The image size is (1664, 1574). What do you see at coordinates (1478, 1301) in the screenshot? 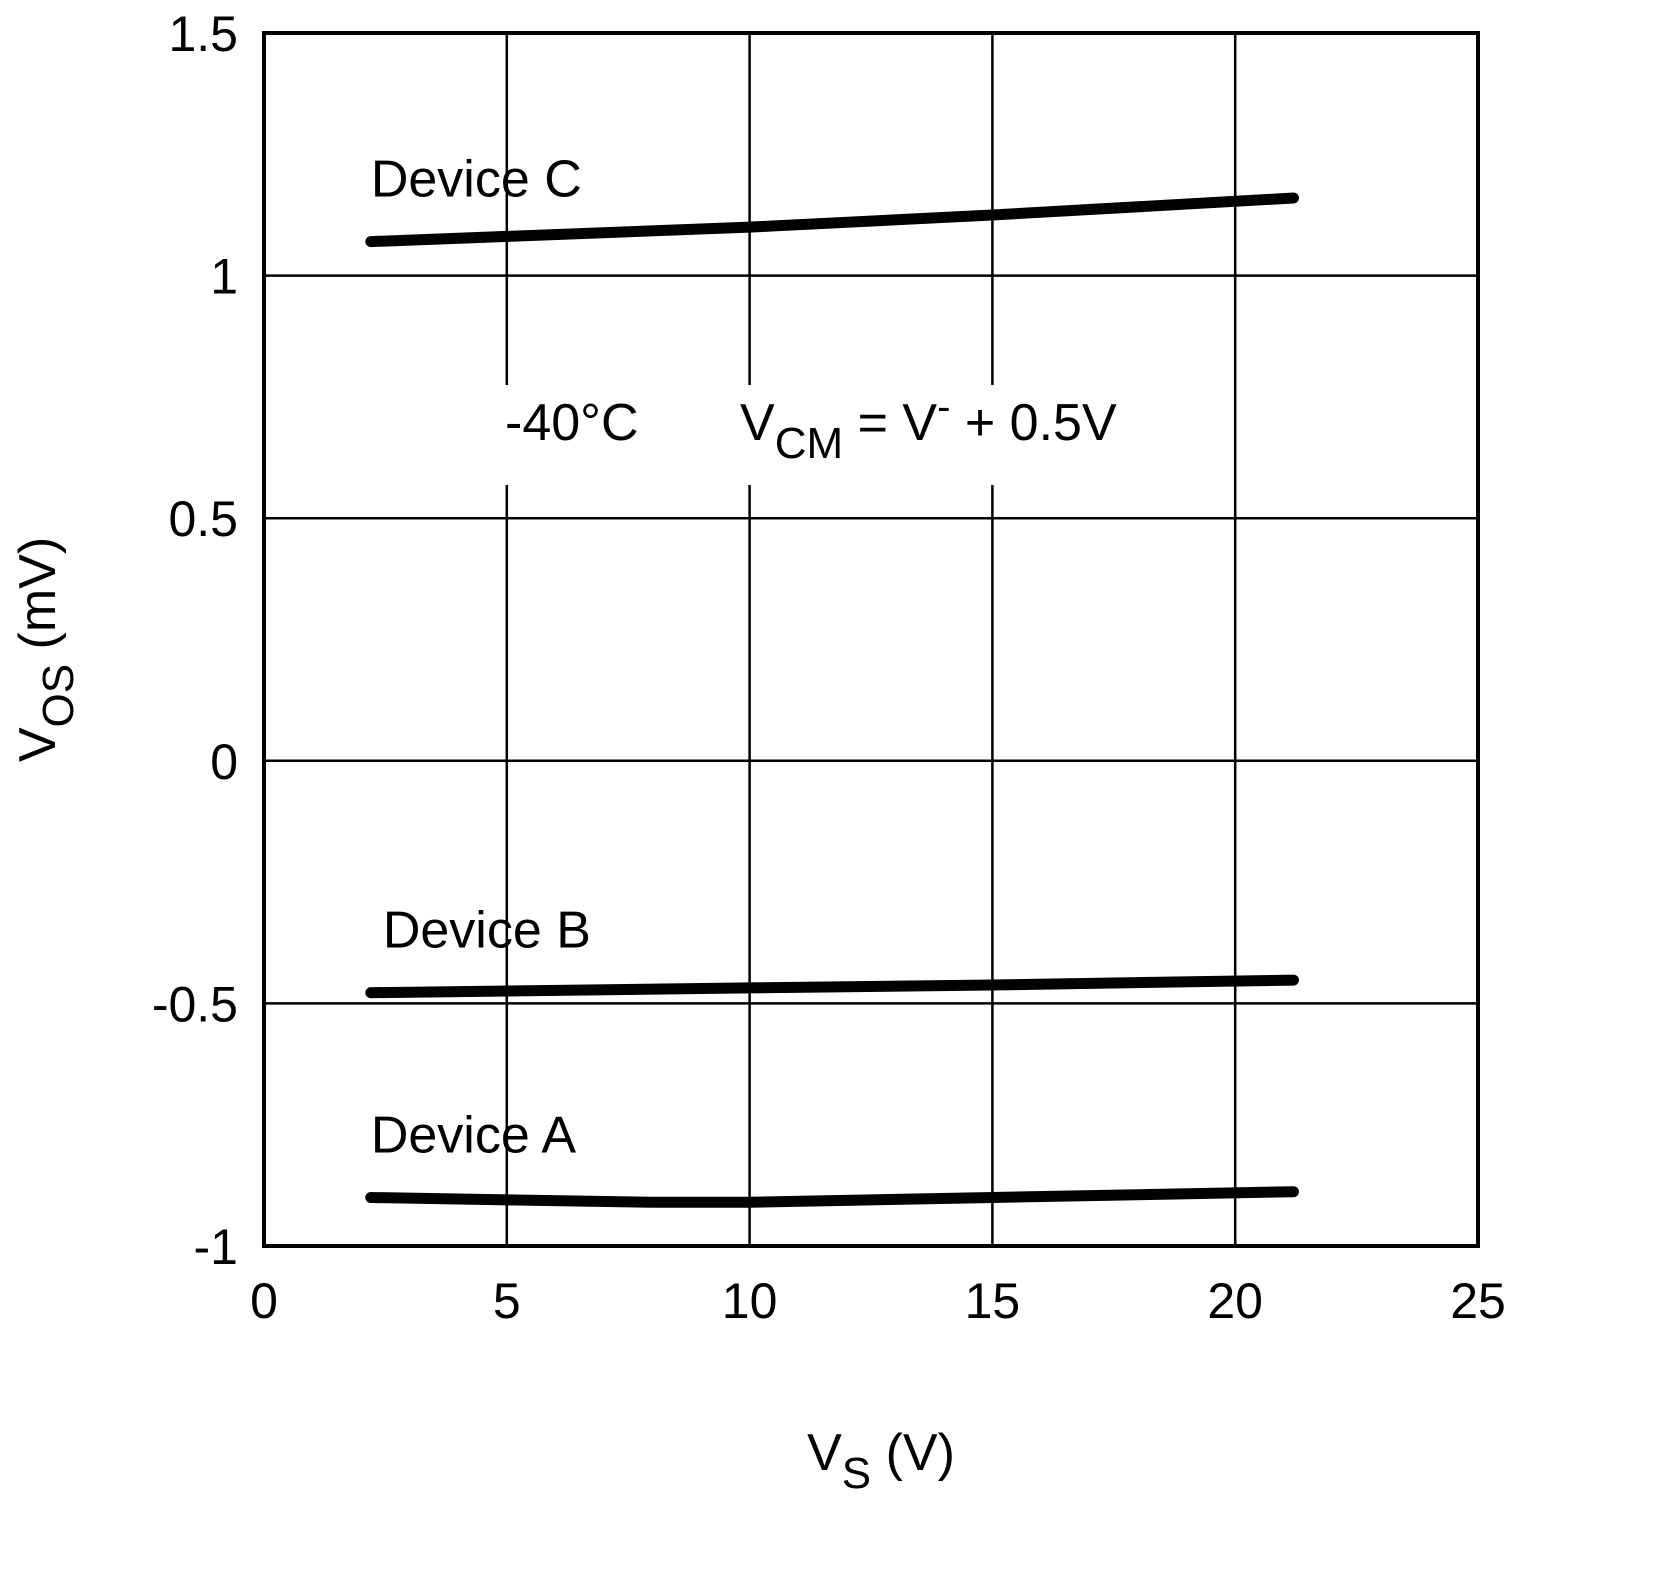
I see `x-tick-label: 25` at bounding box center [1478, 1301].